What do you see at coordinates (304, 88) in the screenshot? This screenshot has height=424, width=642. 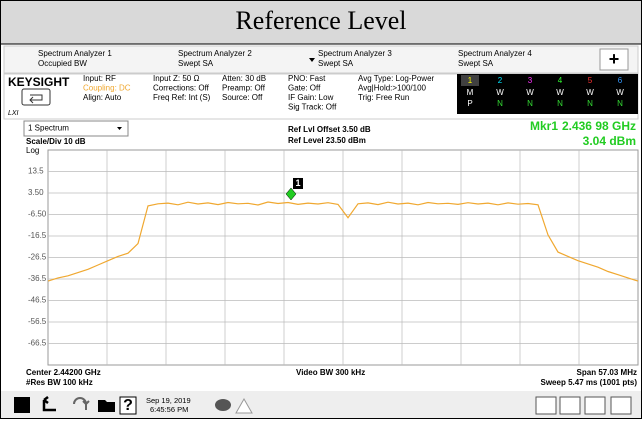 I see `setting: Gate: Off` at bounding box center [304, 88].